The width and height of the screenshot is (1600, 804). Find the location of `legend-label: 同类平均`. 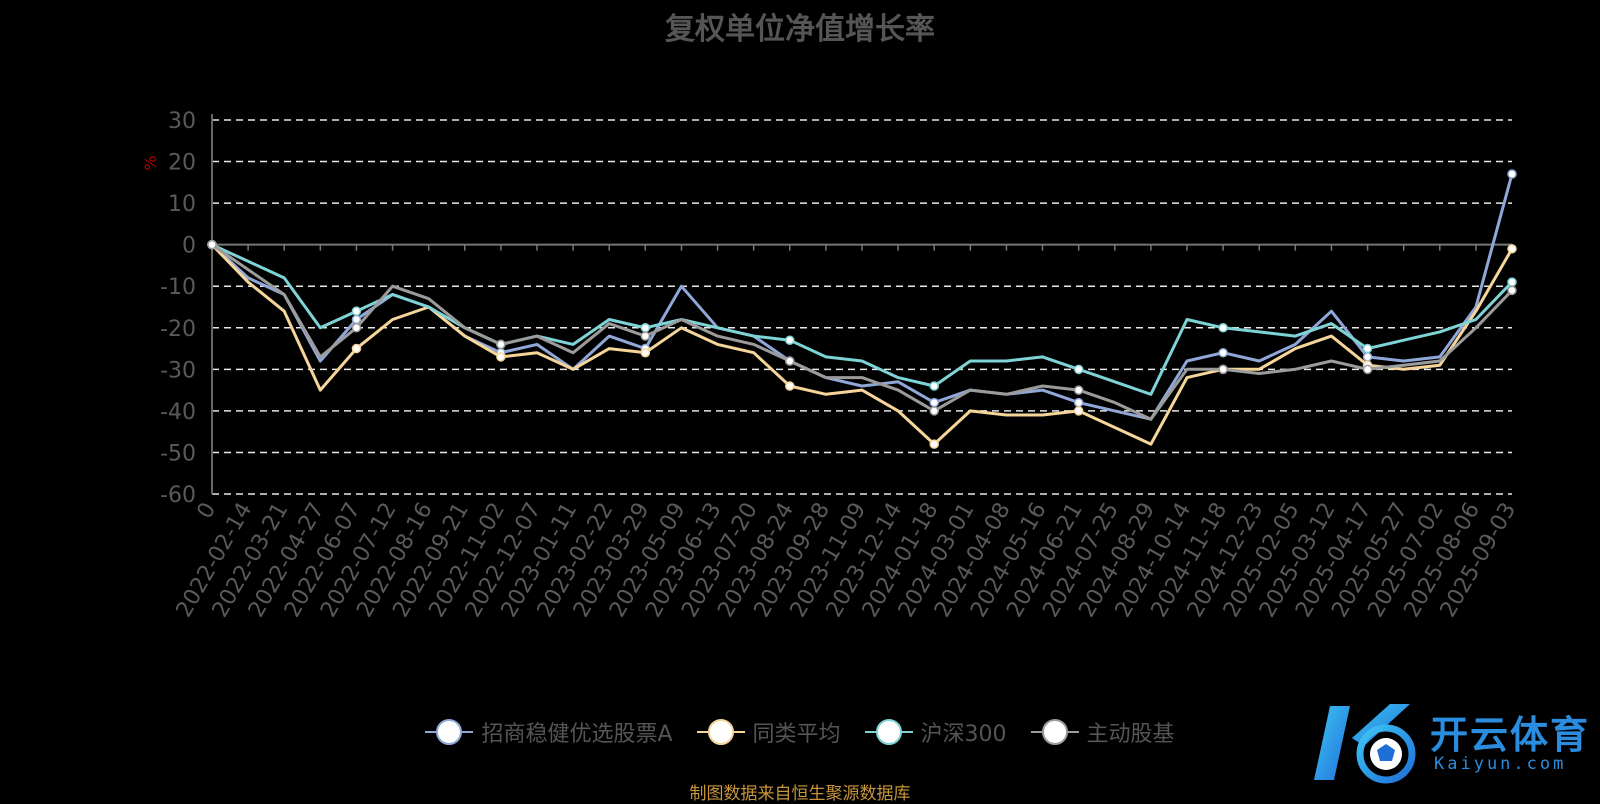

legend-label: 同类平均 is located at coordinates (796, 734).